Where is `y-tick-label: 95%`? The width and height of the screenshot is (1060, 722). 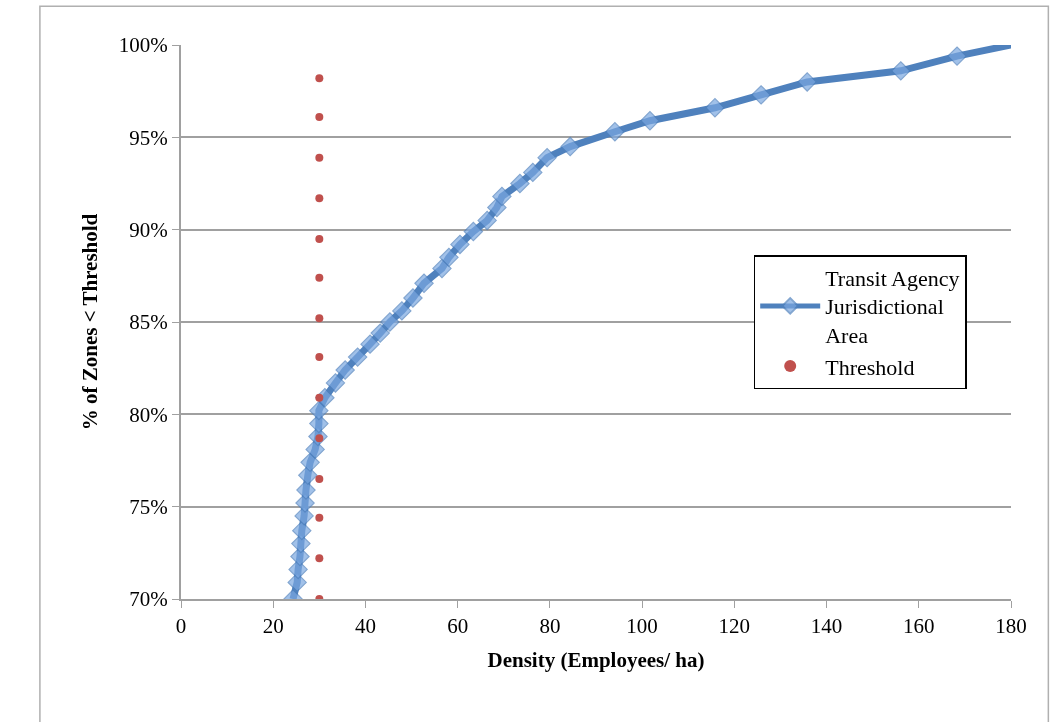
y-tick-label: 95% is located at coordinates (148, 137).